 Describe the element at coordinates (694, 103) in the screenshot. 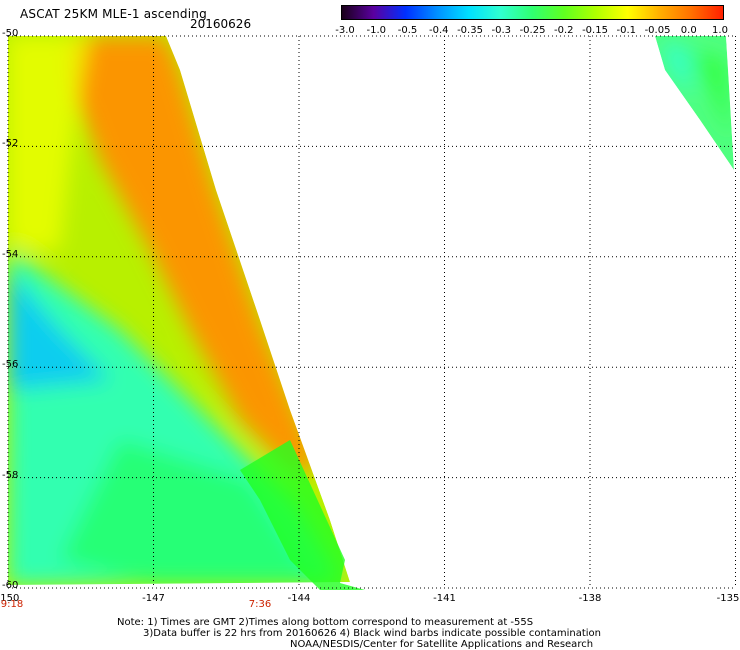

I see `swath-right` at that location.